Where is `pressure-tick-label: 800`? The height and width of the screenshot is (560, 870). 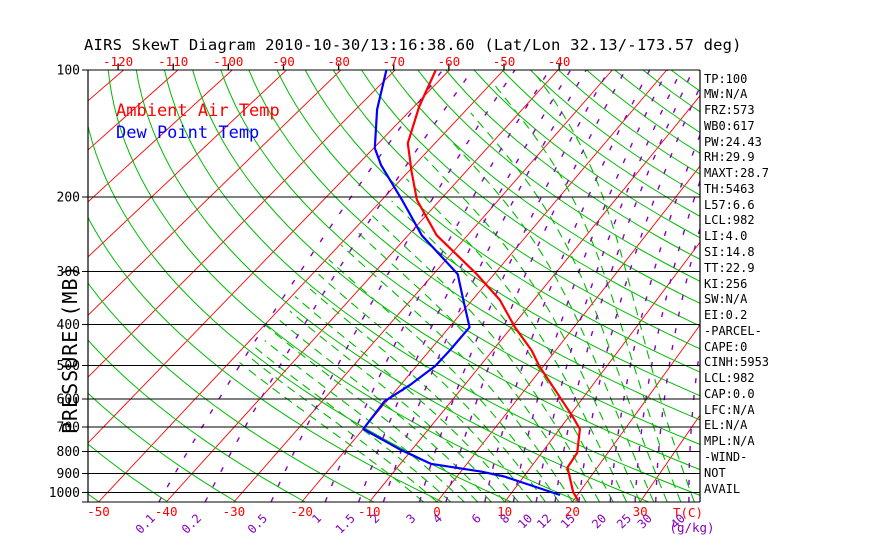
pressure-tick-label: 800 is located at coordinates (68, 452).